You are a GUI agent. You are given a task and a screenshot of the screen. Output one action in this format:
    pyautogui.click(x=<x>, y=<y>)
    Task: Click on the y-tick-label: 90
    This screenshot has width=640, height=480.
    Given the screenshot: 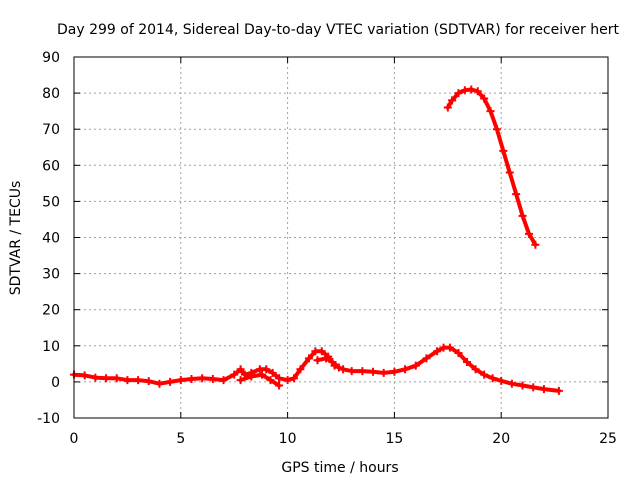 What is the action you would take?
    pyautogui.click(x=51, y=58)
    